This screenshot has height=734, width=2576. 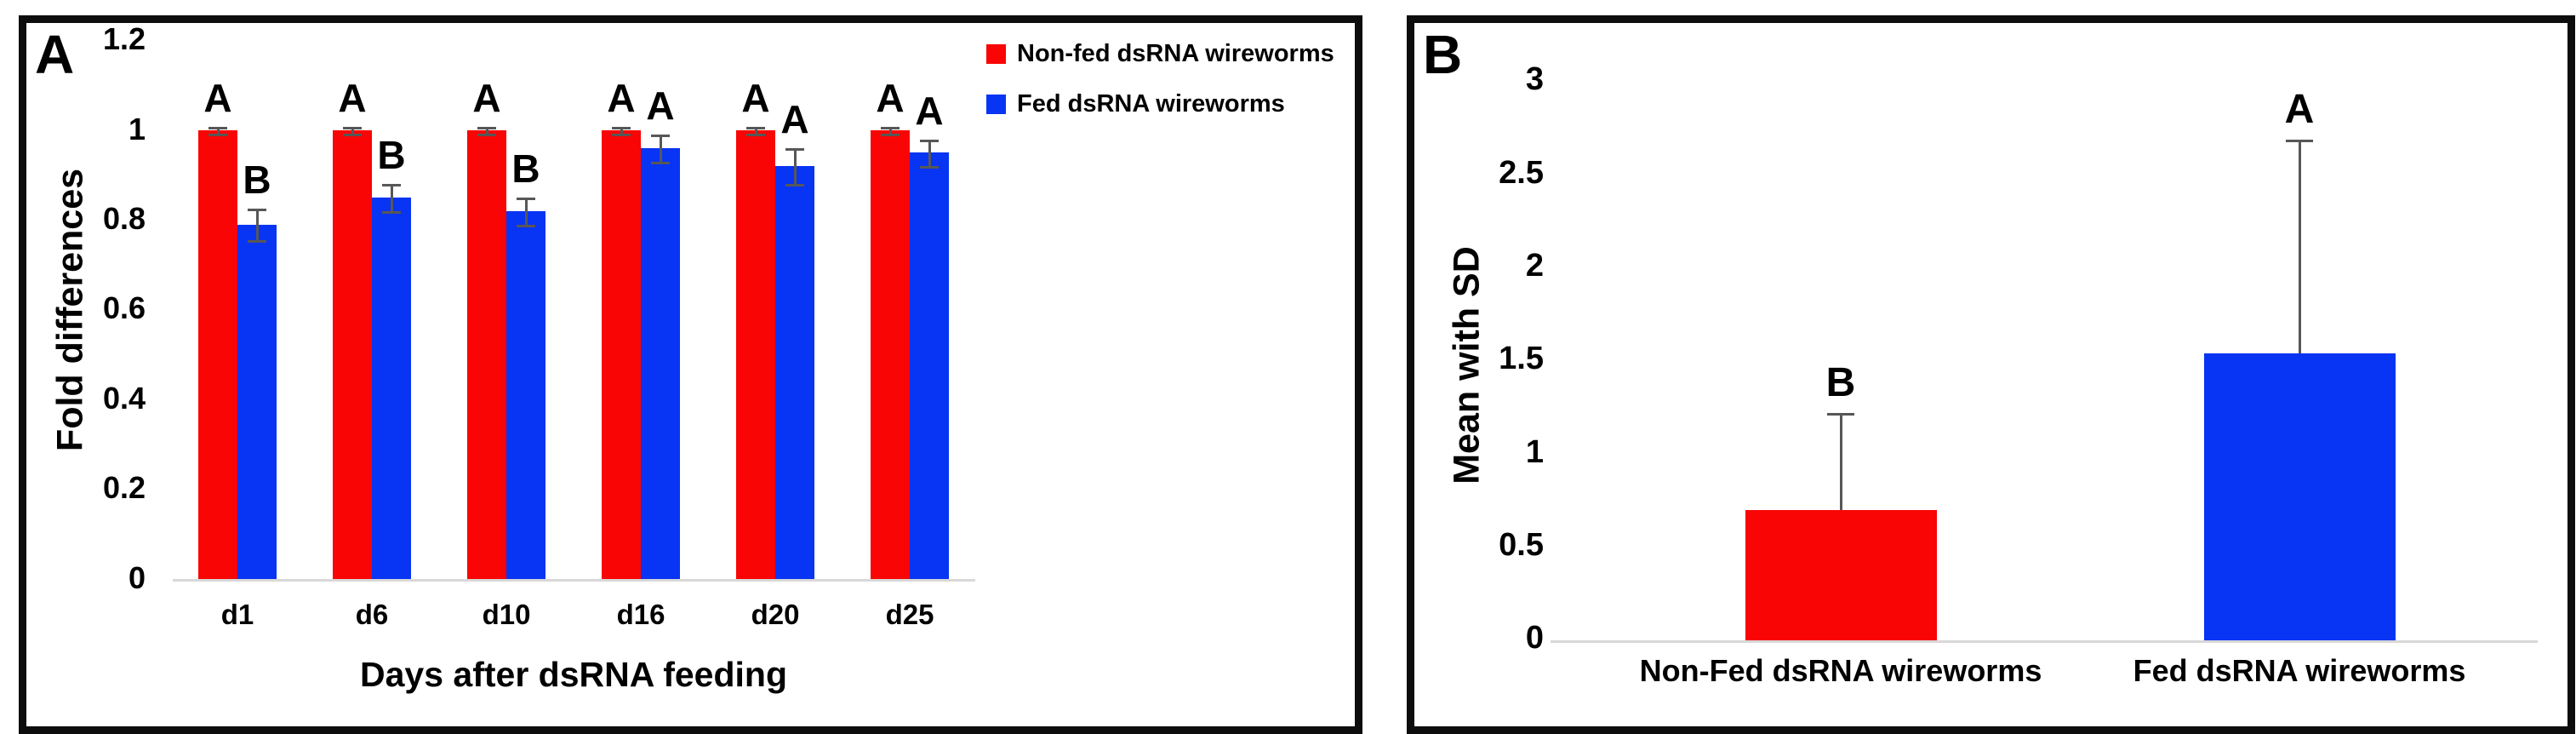 What do you see at coordinates (124, 219) in the screenshot?
I see `y-tick-label: 0.8` at bounding box center [124, 219].